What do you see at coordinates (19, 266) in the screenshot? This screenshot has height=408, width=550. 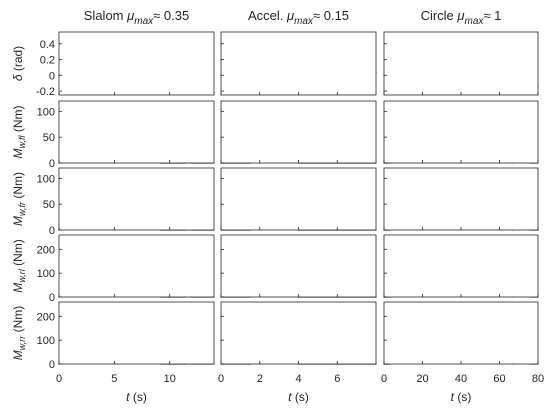 I see `y-axis-label: Mw,rl (Nm)` at bounding box center [19, 266].